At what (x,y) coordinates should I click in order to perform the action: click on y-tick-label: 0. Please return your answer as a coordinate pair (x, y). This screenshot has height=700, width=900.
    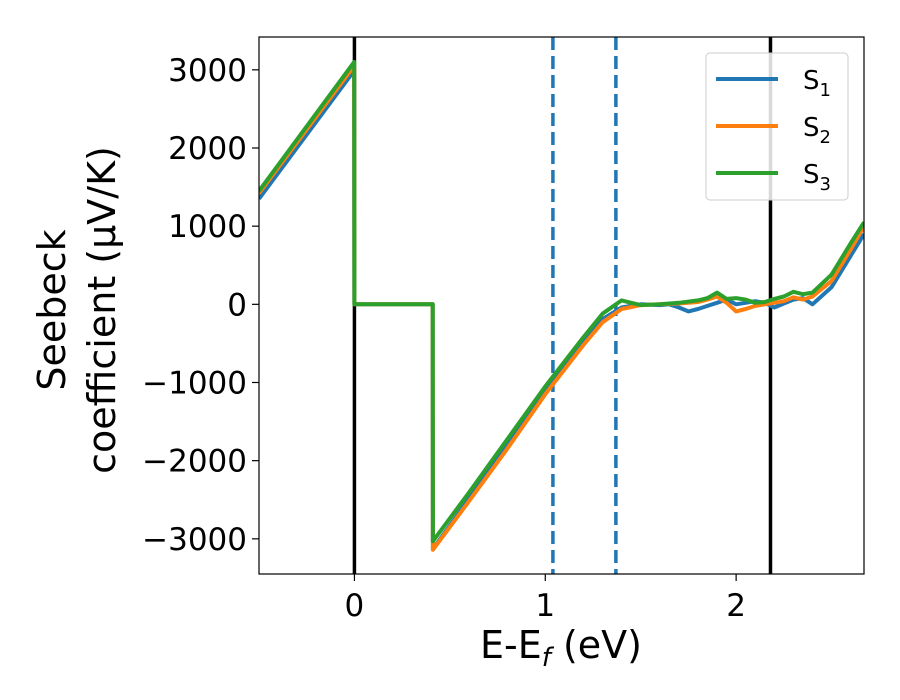
    Looking at the image, I should click on (237, 305).